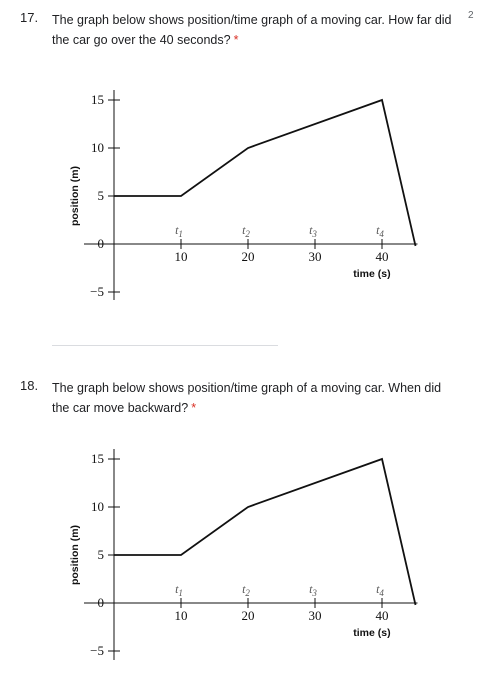 Image resolution: width=478 pixels, height=676 pixels. I want to click on question-number: 17., so click(29, 17).